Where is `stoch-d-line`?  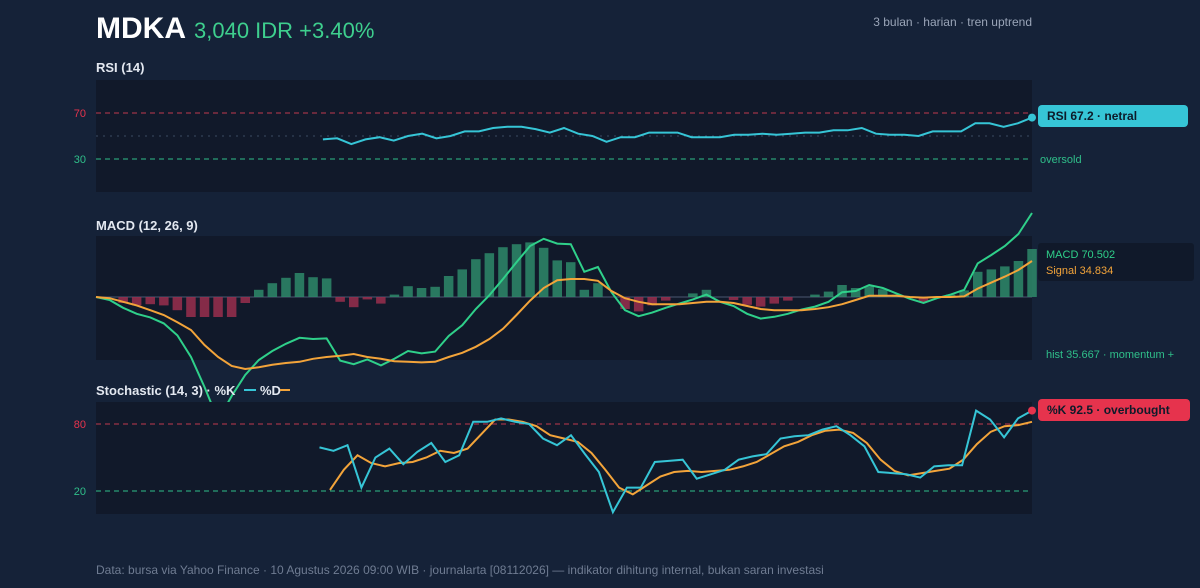
stoch-d-line is located at coordinates (681, 457).